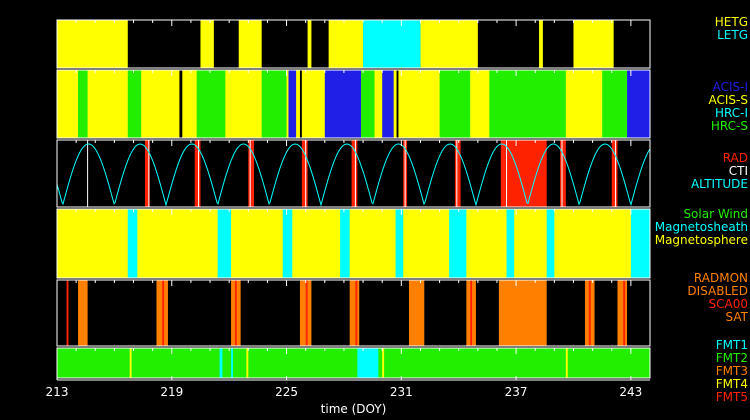 The height and width of the screenshot is (420, 750). I want to click on x-tick-label: 237, so click(516, 392).